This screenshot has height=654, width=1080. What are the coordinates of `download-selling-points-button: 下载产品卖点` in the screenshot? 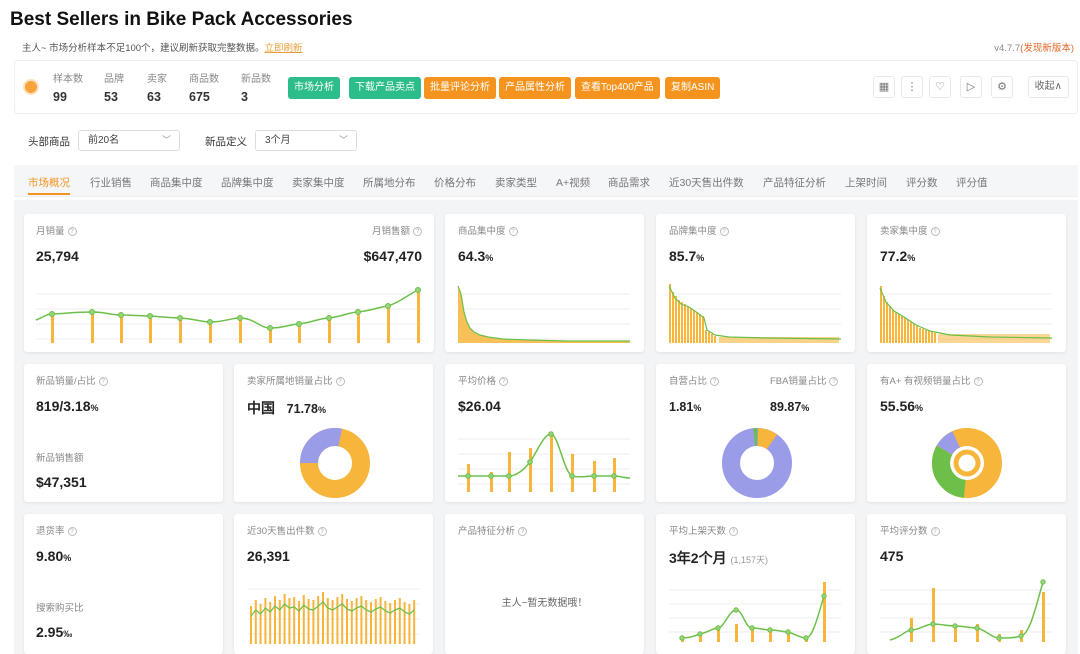 It's located at (385, 88).